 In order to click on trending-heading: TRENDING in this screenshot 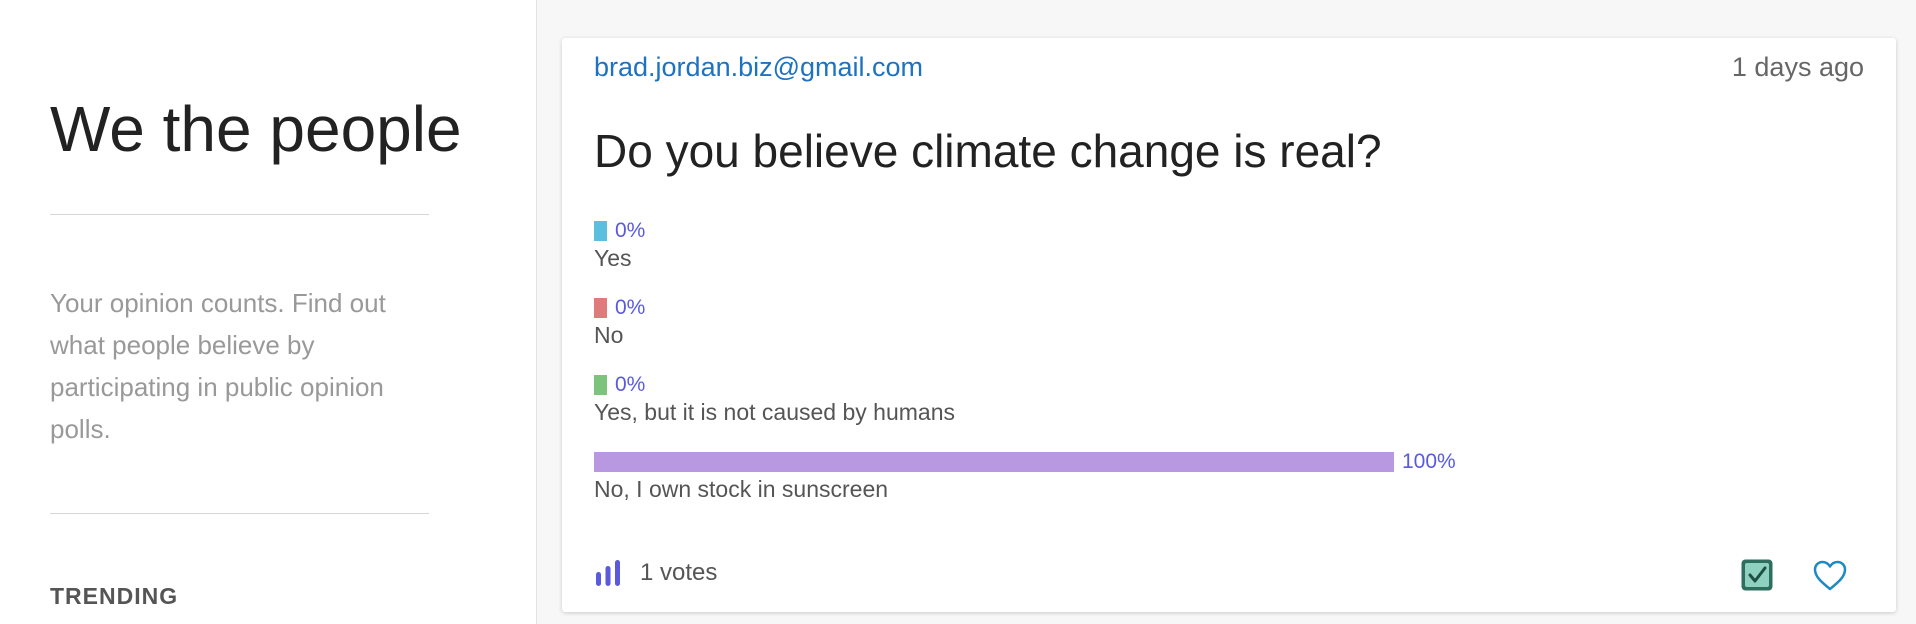, I will do `click(114, 596)`.